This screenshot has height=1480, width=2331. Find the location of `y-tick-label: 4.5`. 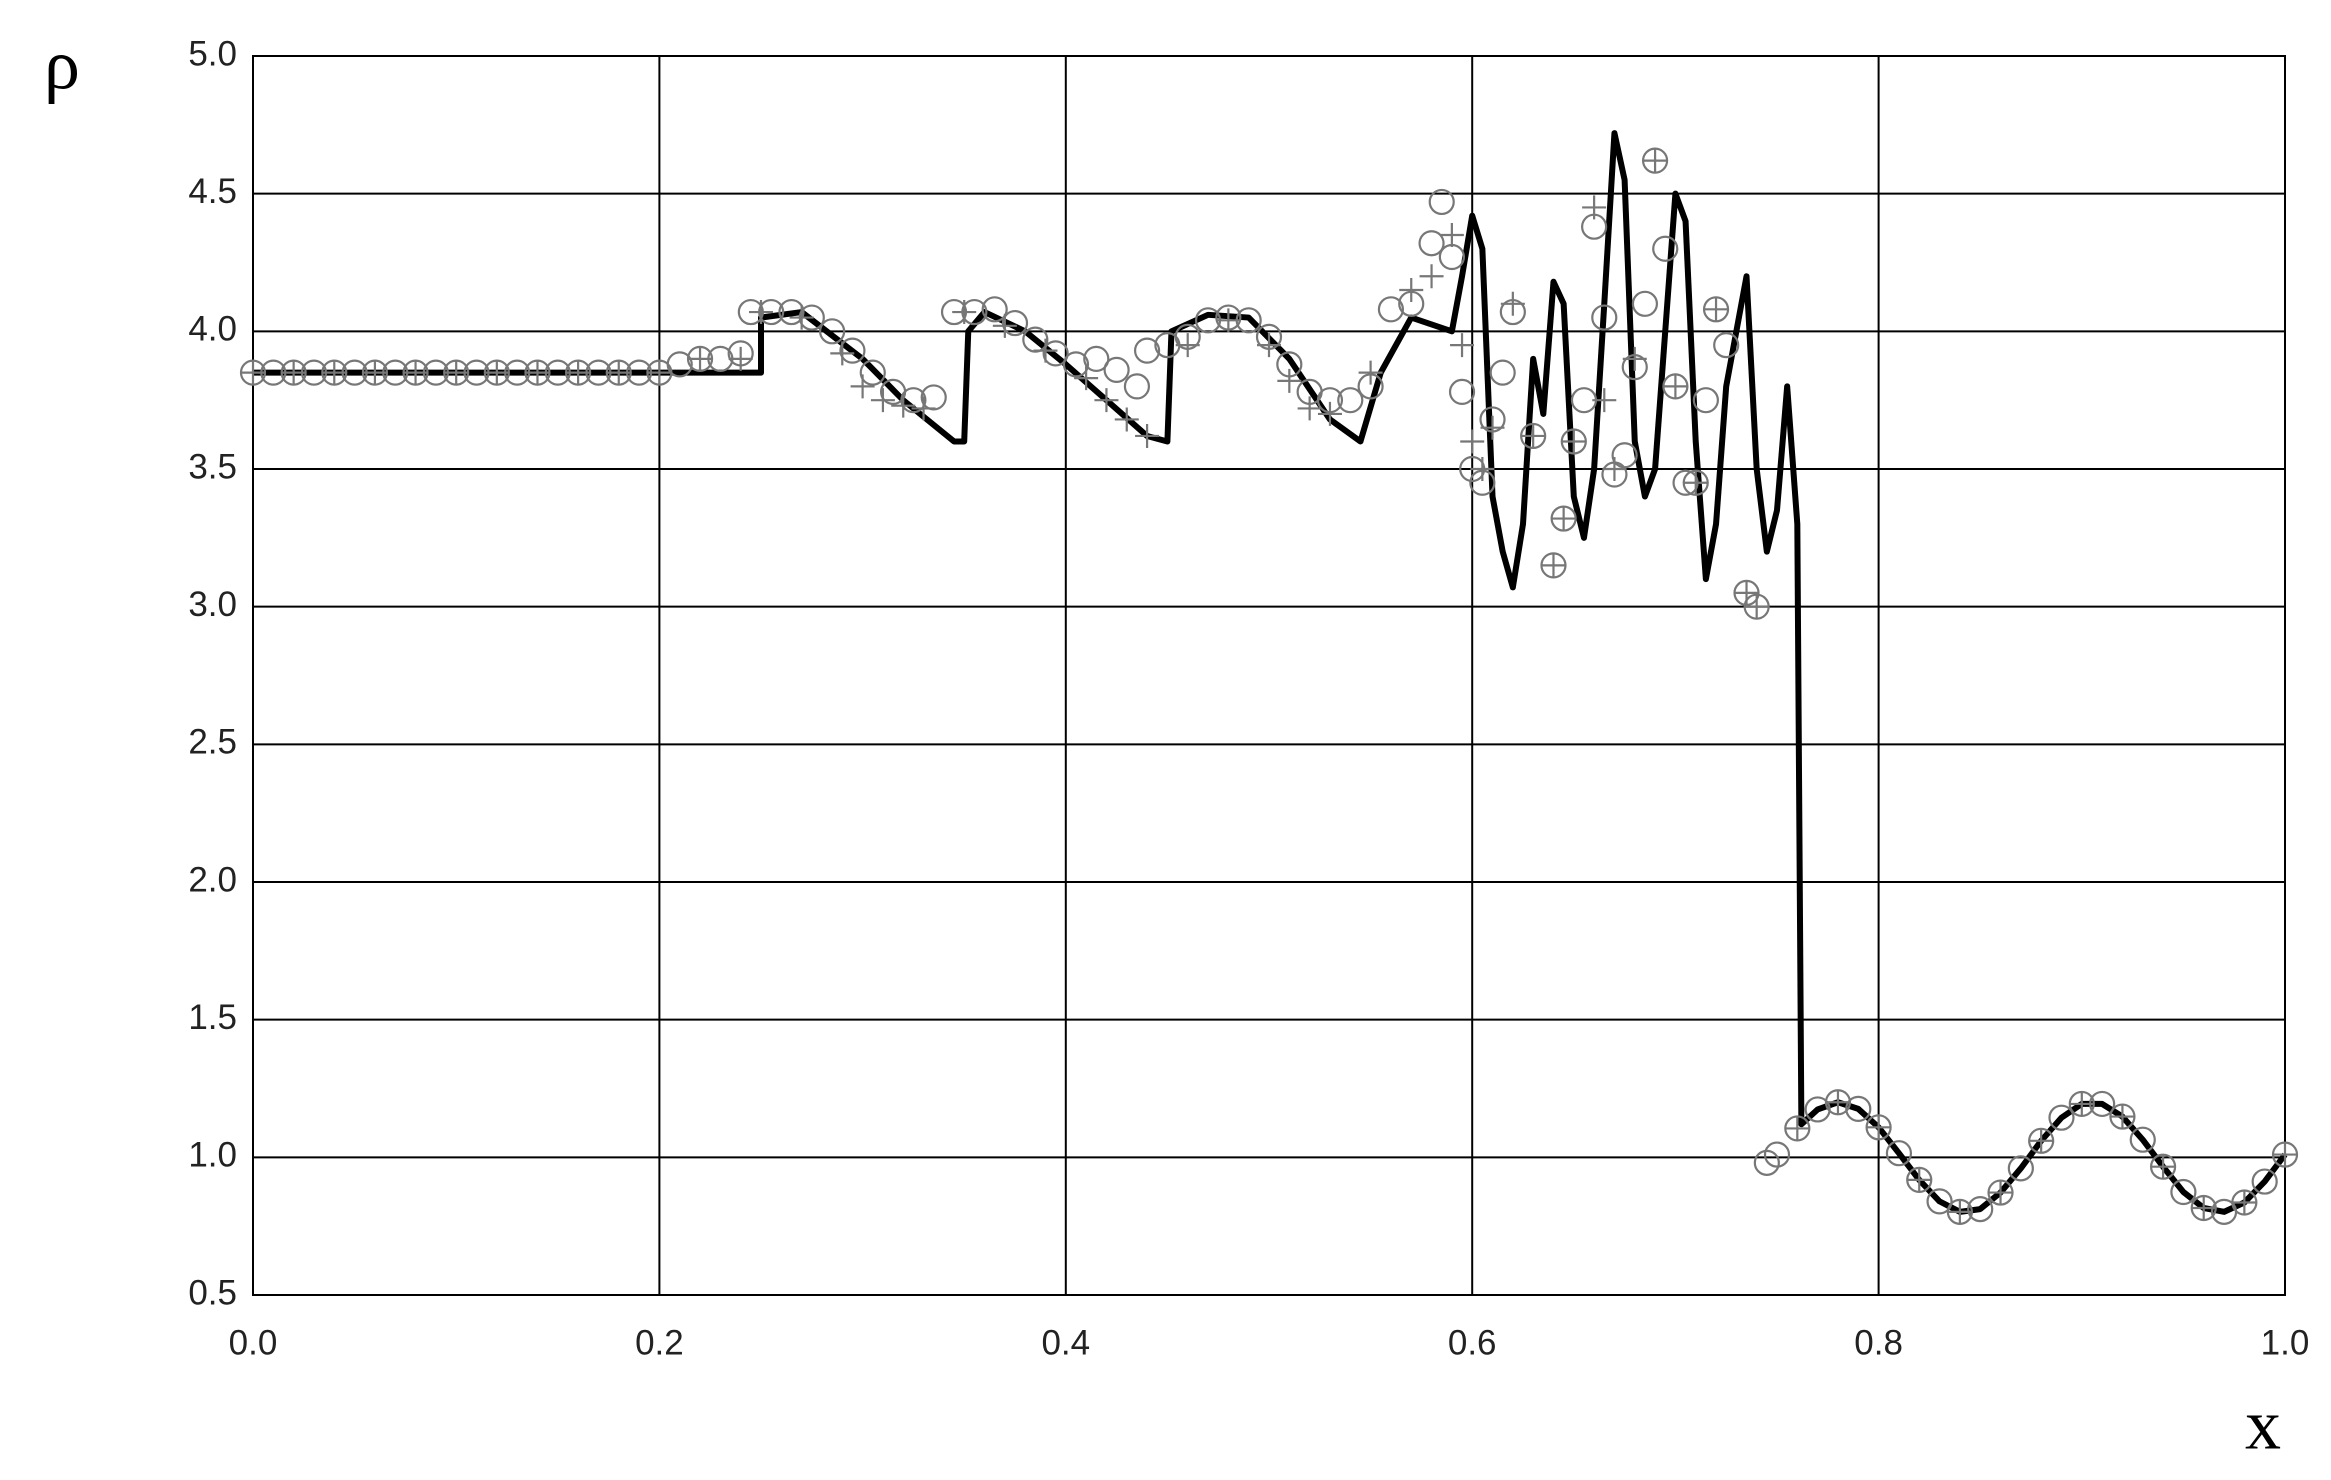

y-tick-label: 4.5 is located at coordinates (212, 191).